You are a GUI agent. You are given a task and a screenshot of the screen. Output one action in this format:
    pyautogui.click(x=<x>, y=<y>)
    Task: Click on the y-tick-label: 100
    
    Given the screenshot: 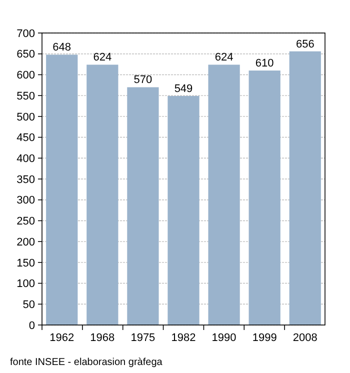 What is the action you would take?
    pyautogui.click(x=25, y=284)
    